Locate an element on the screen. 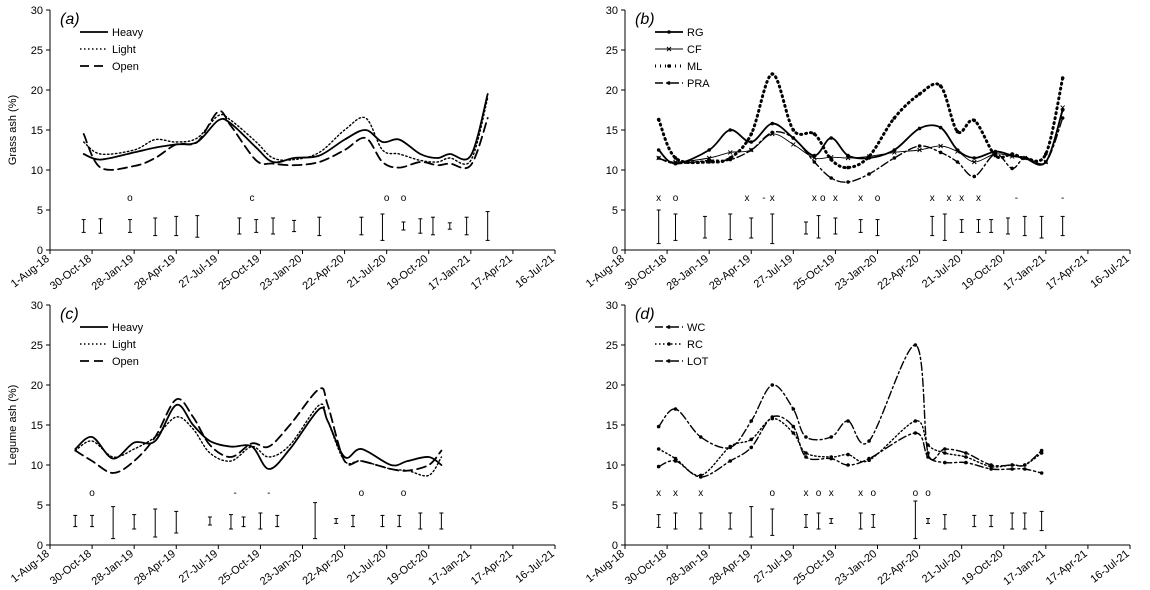  legend-label: LOT is located at coordinates (698, 362).